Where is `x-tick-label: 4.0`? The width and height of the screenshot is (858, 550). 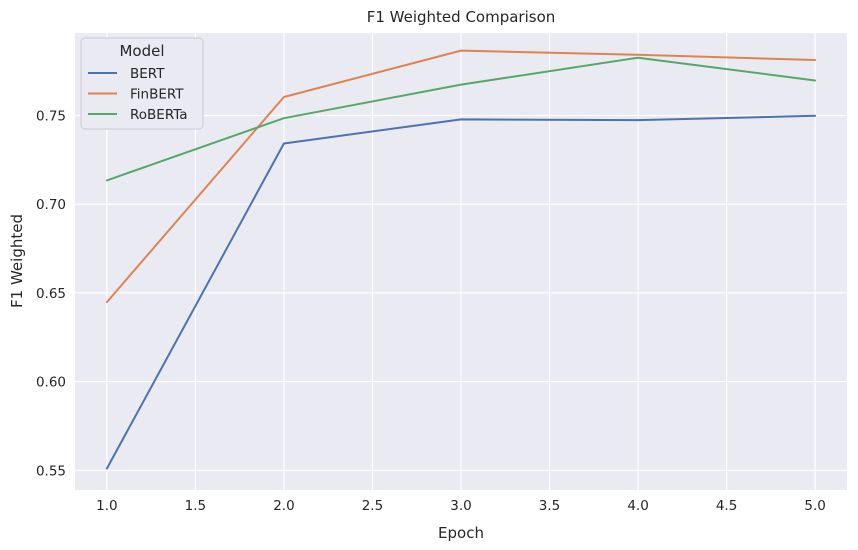 x-tick-label: 4.0 is located at coordinates (637, 506).